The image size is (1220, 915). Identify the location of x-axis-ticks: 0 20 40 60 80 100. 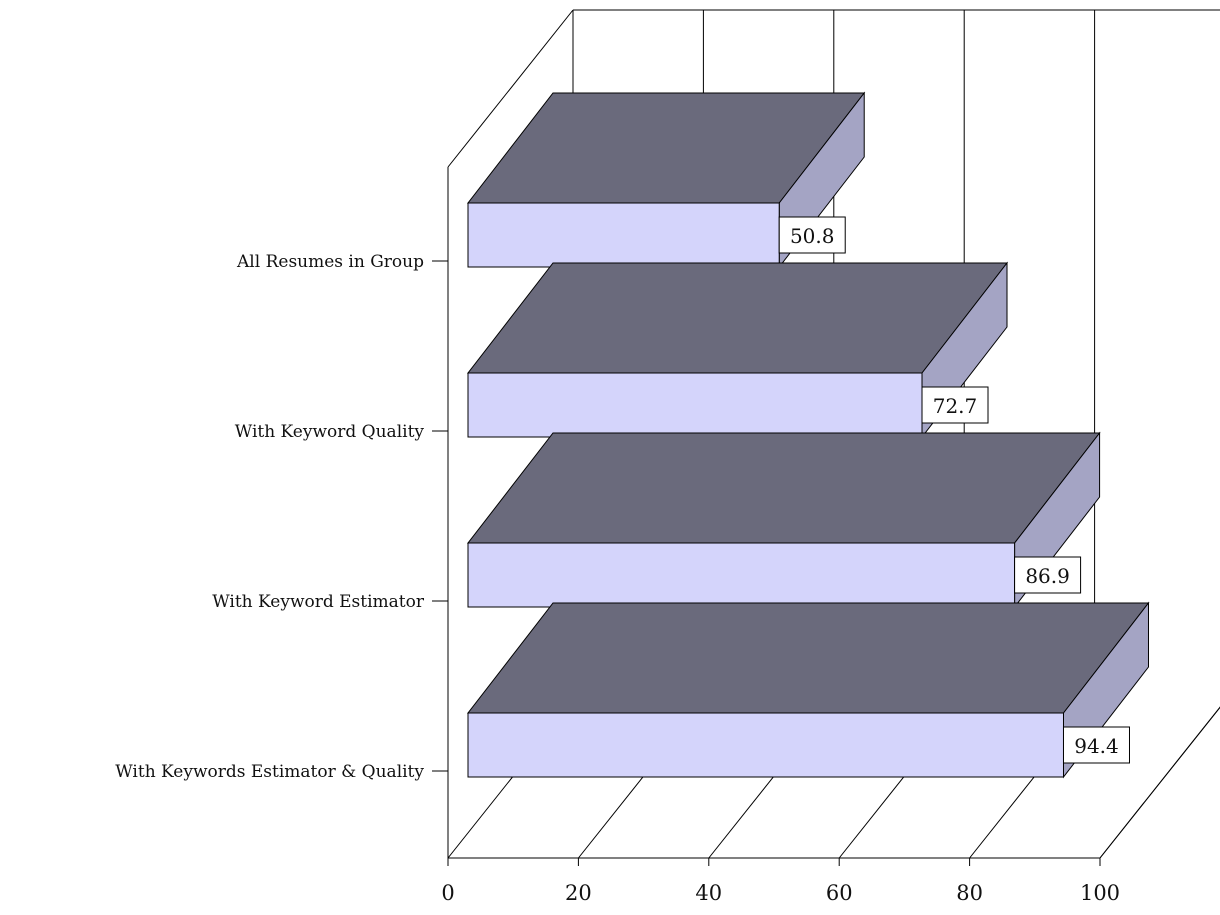
(780, 881).